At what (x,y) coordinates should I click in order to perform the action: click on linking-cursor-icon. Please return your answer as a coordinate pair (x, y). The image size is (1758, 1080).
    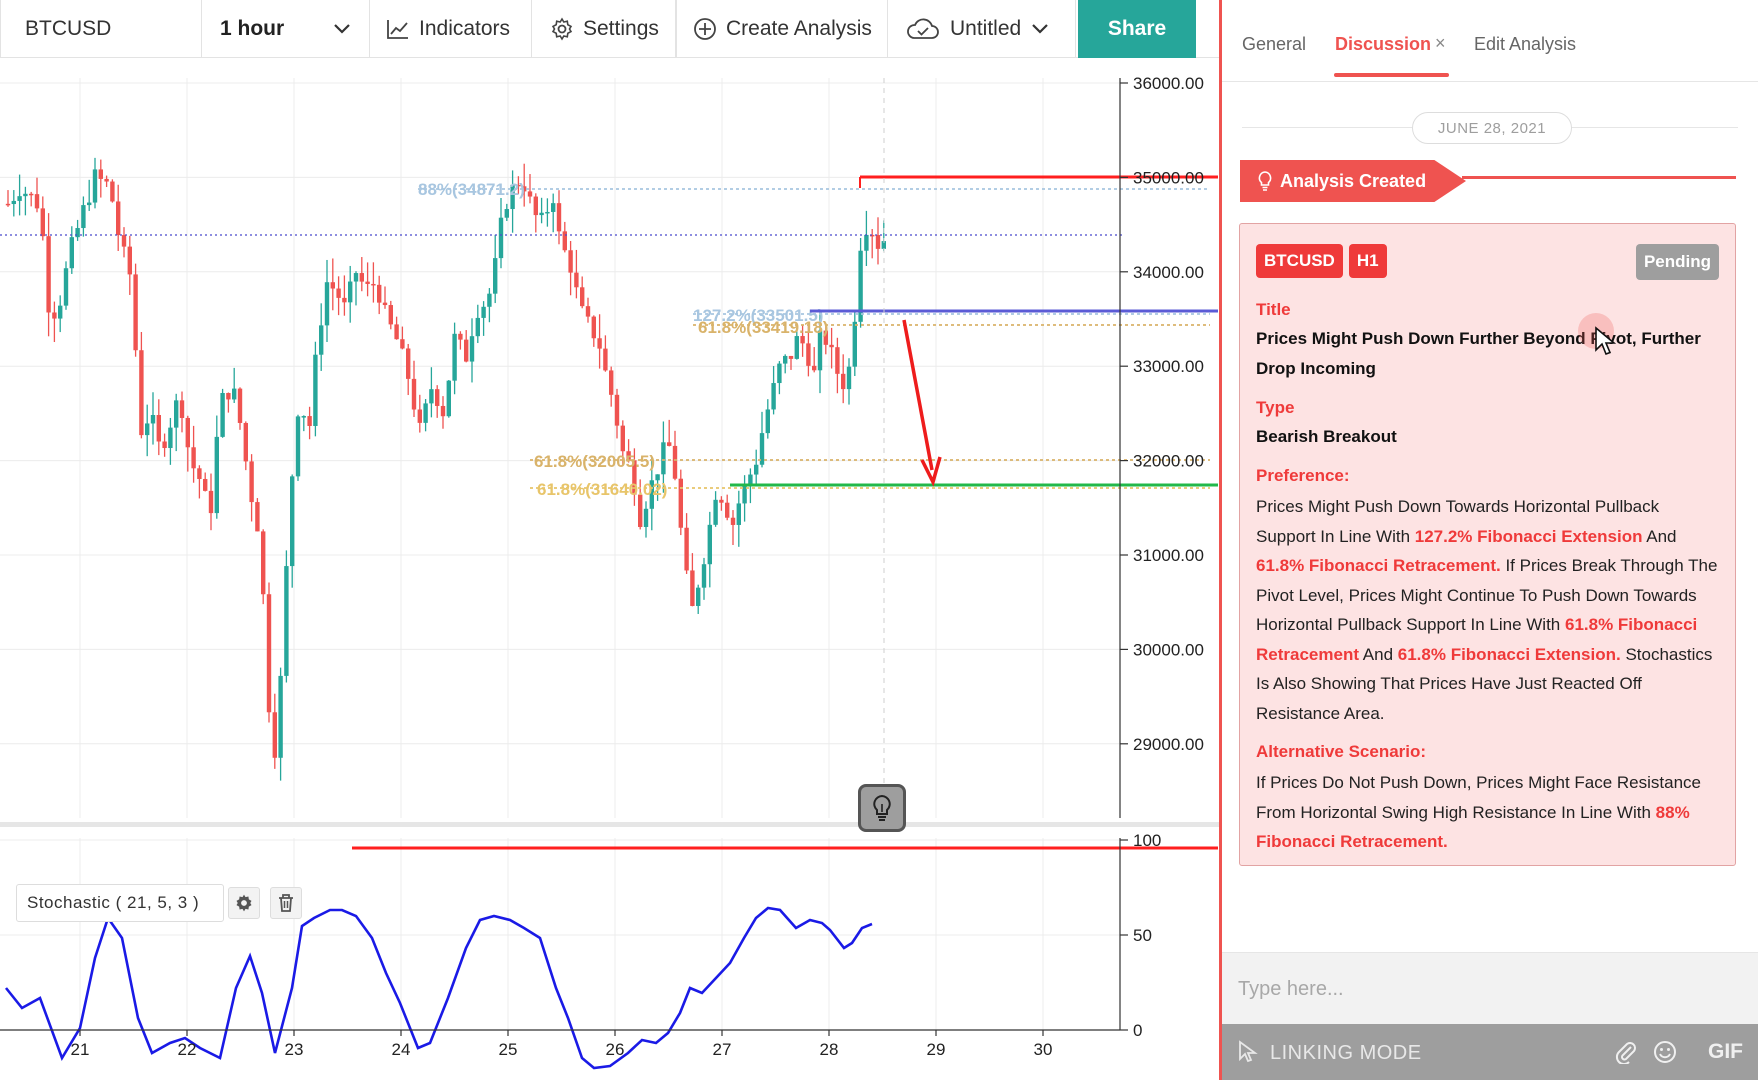
    Looking at the image, I should click on (1249, 1052).